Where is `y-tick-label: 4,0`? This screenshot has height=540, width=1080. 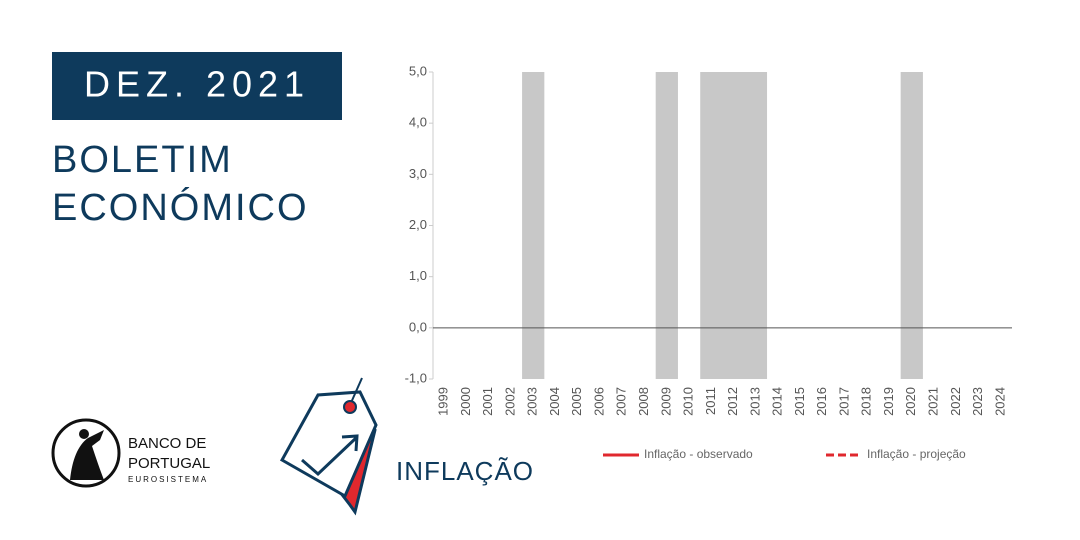
y-tick-label: 4,0 is located at coordinates (418, 122).